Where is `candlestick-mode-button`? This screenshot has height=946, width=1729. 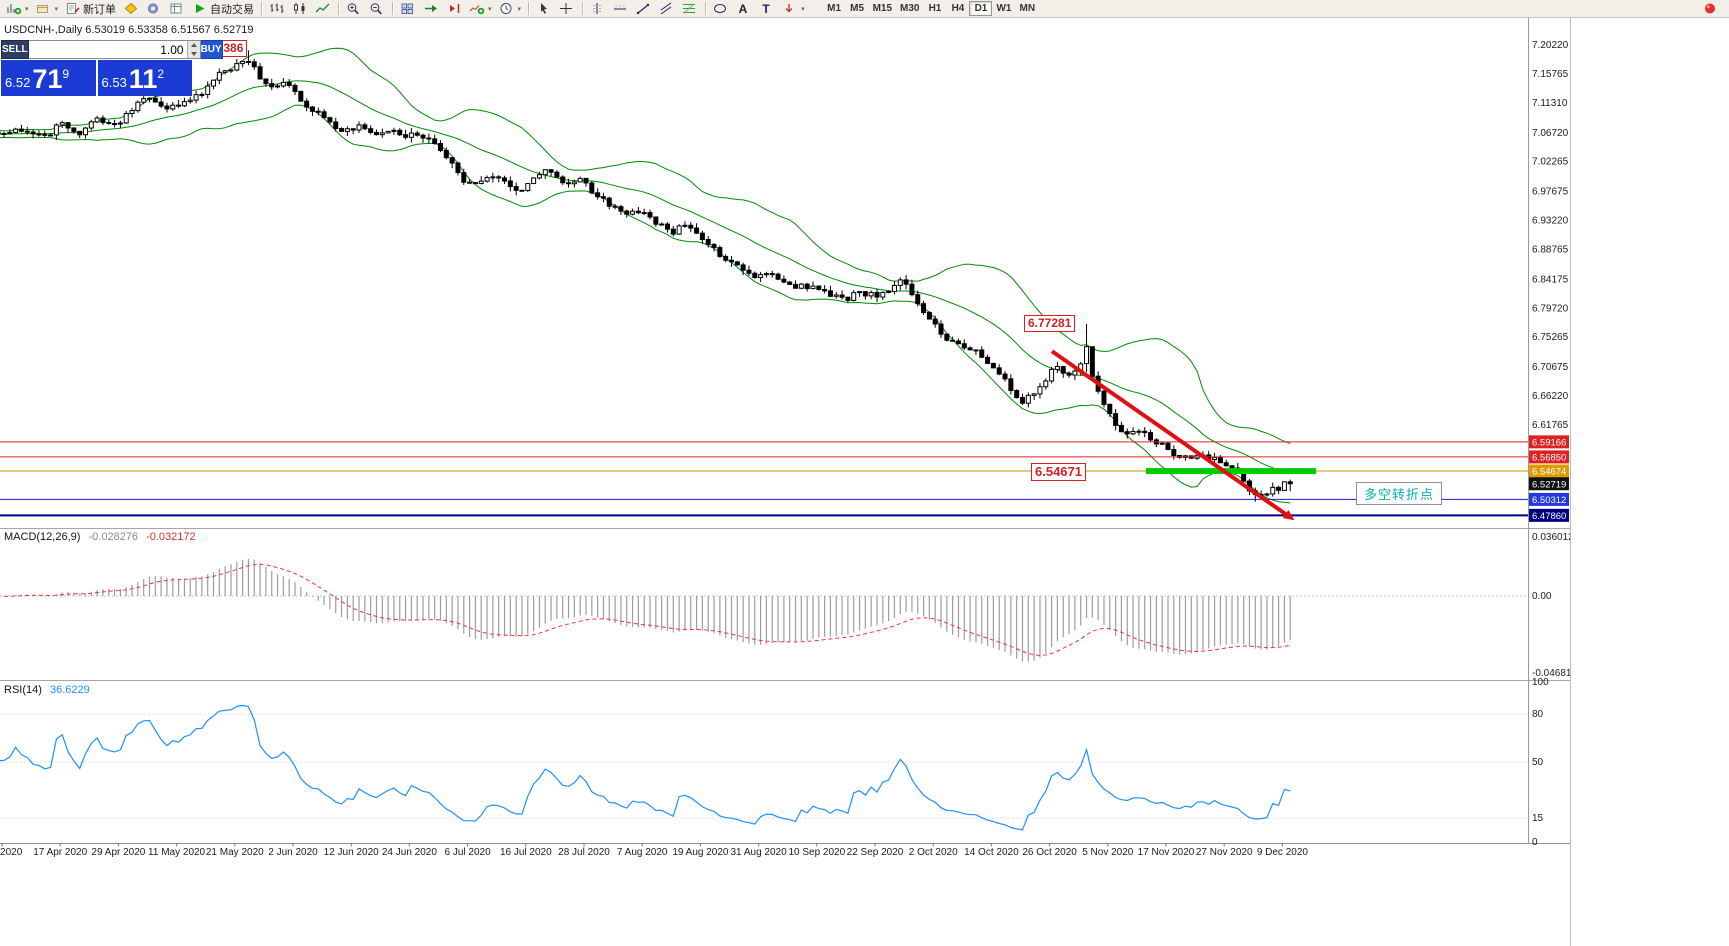 candlestick-mode-button is located at coordinates (300, 9).